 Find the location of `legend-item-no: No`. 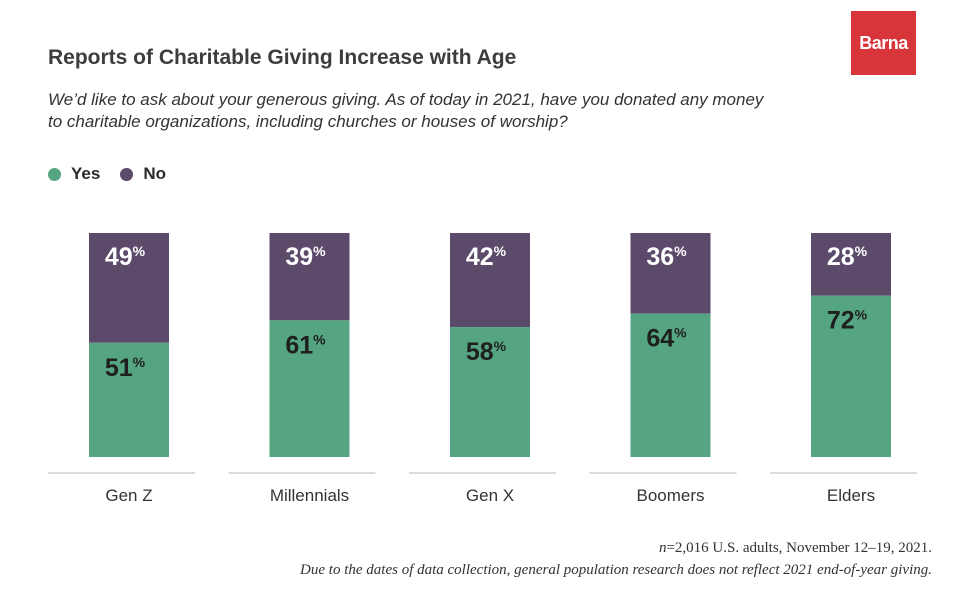

legend-item-no: No is located at coordinates (143, 174).